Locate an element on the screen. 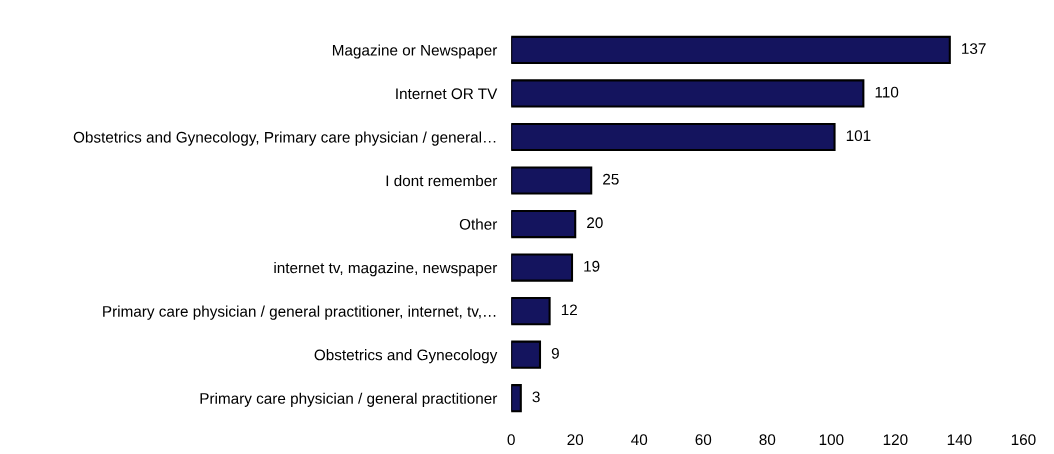  data-label: 3 is located at coordinates (536, 397).